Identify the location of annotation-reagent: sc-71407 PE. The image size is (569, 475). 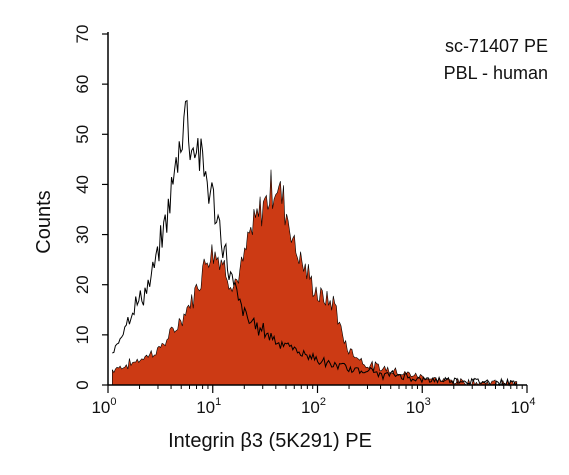
(496, 46).